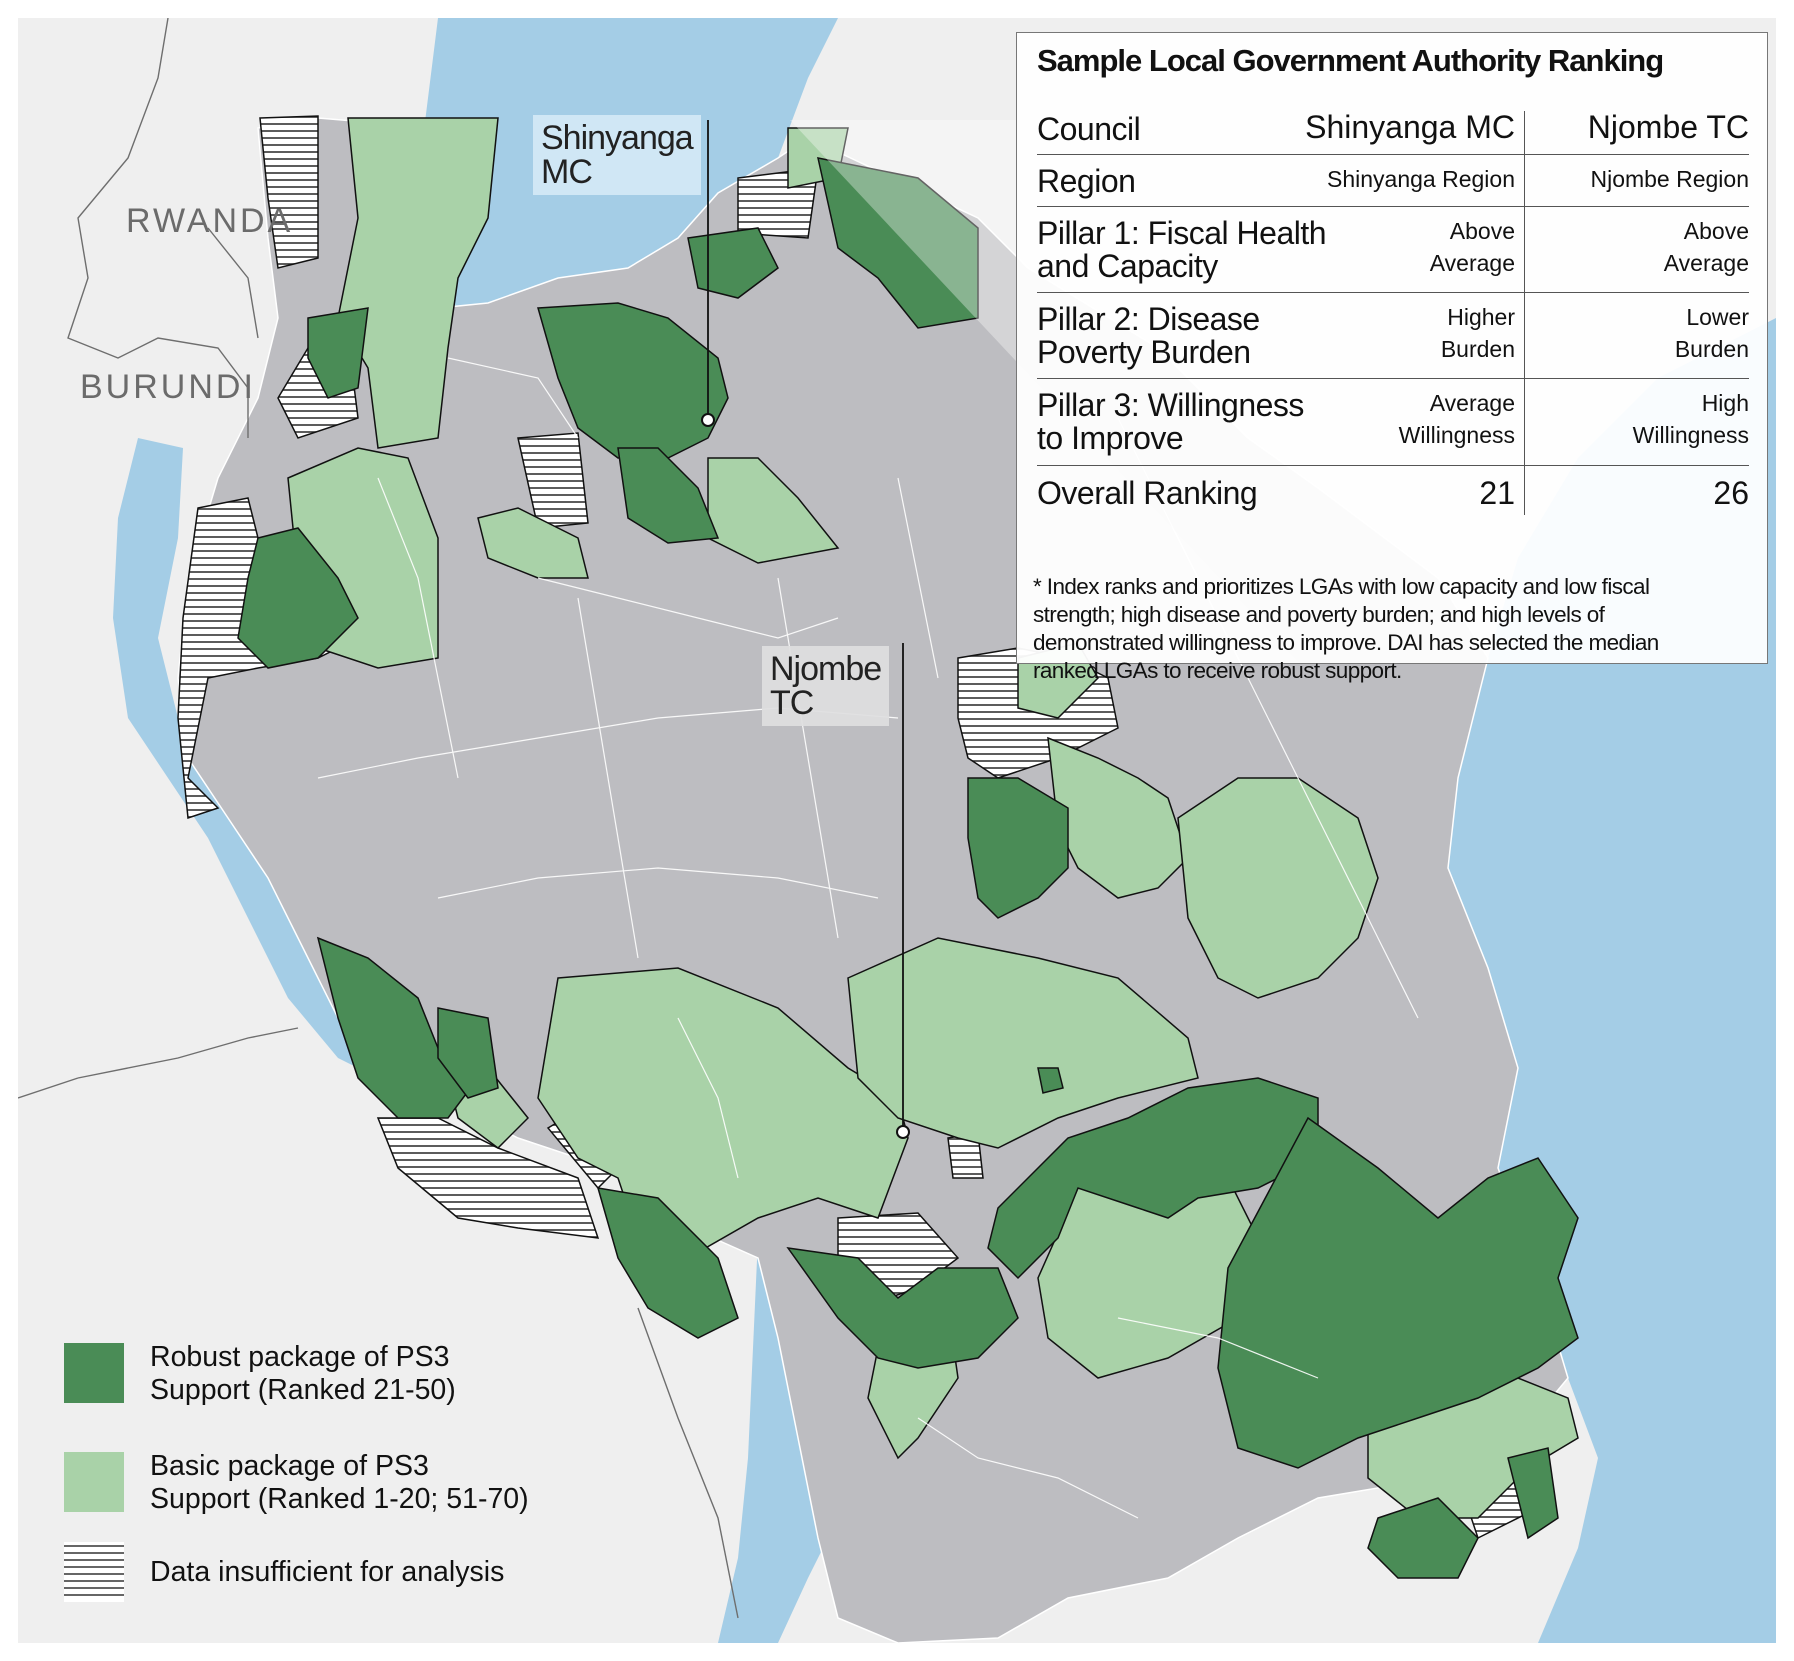 Image resolution: width=1794 pixels, height=1661 pixels. What do you see at coordinates (1669, 179) in the screenshot?
I see `region-njombe: Njombe Region` at bounding box center [1669, 179].